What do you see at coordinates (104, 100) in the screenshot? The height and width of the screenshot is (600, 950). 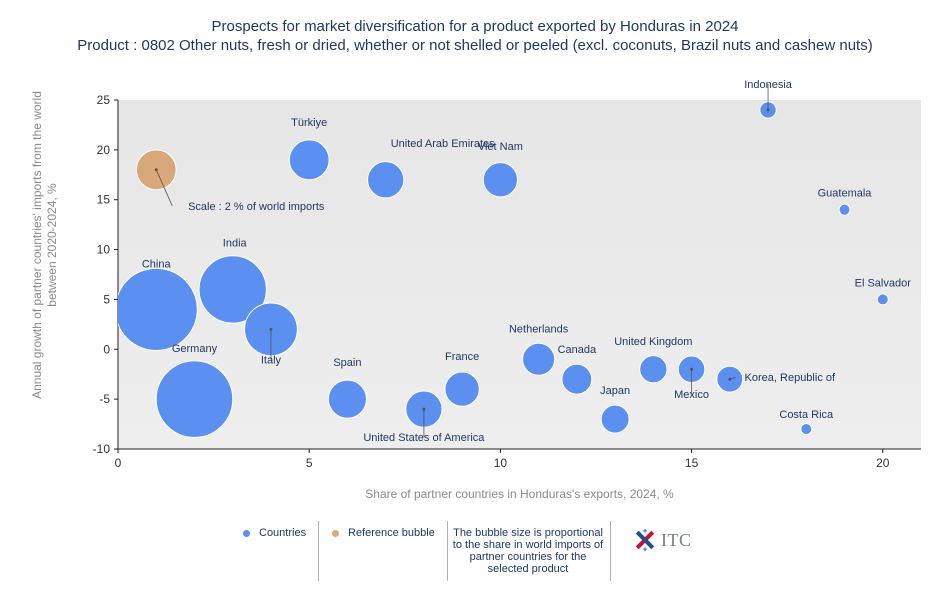 I see `y-tick-label: 25` at bounding box center [104, 100].